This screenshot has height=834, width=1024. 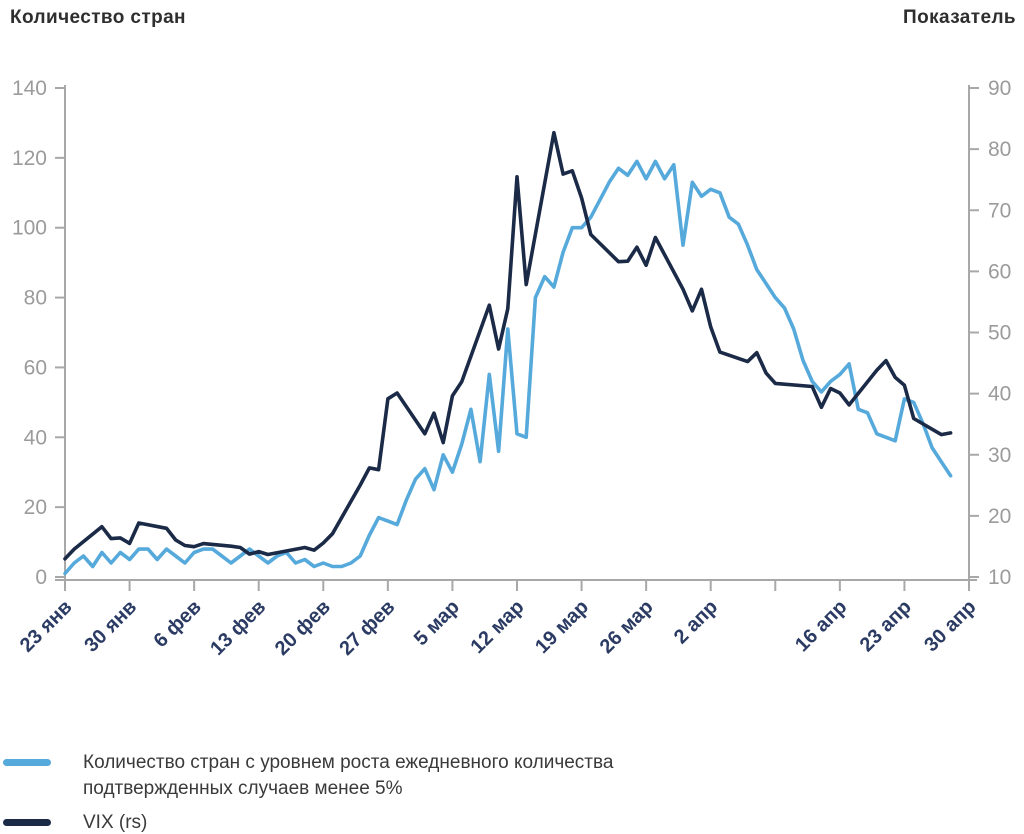 What do you see at coordinates (999, 577) in the screenshot?
I see `y-right-tick-label: 10` at bounding box center [999, 577].